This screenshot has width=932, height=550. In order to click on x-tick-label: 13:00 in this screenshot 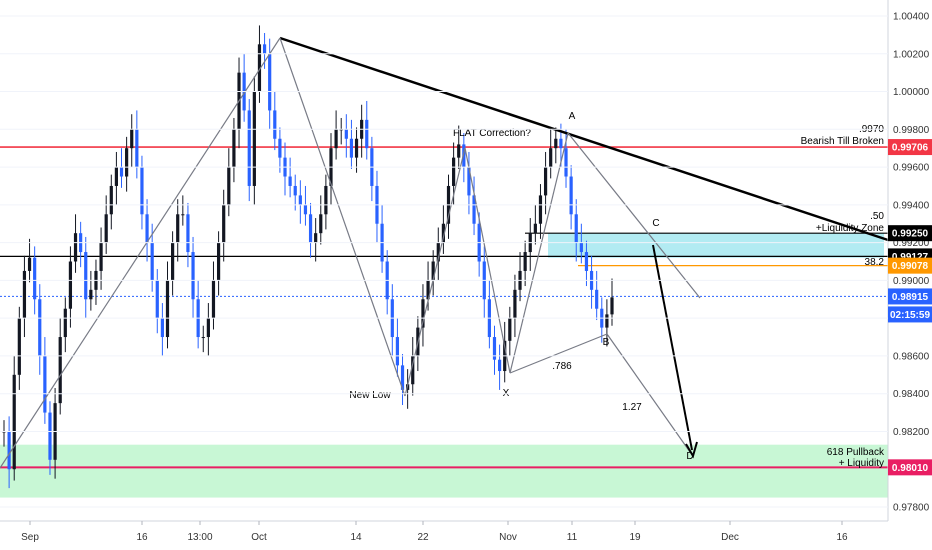, I will do `click(199, 537)`.